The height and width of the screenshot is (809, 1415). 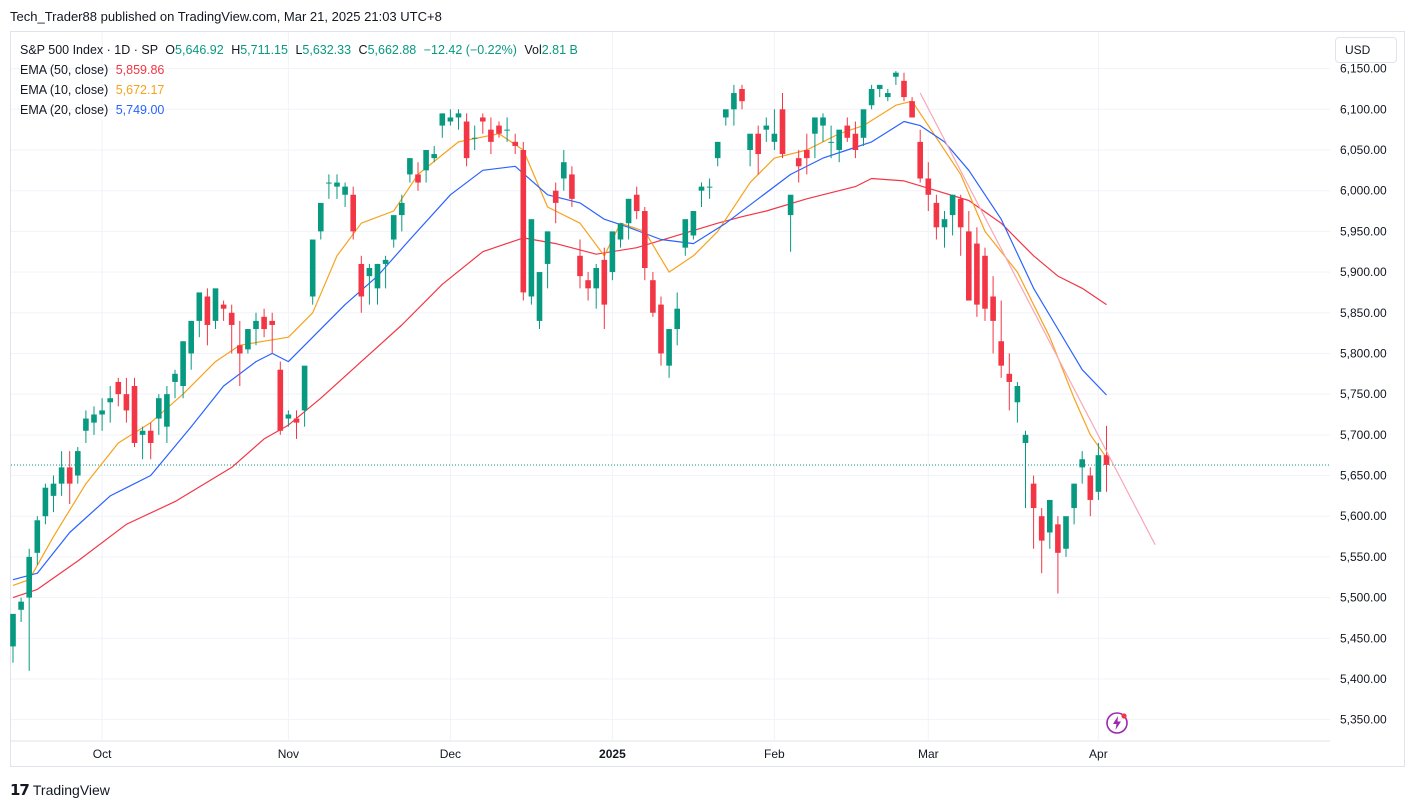 I want to click on y-tick-label: 5,900.00, so click(x=1363, y=272).